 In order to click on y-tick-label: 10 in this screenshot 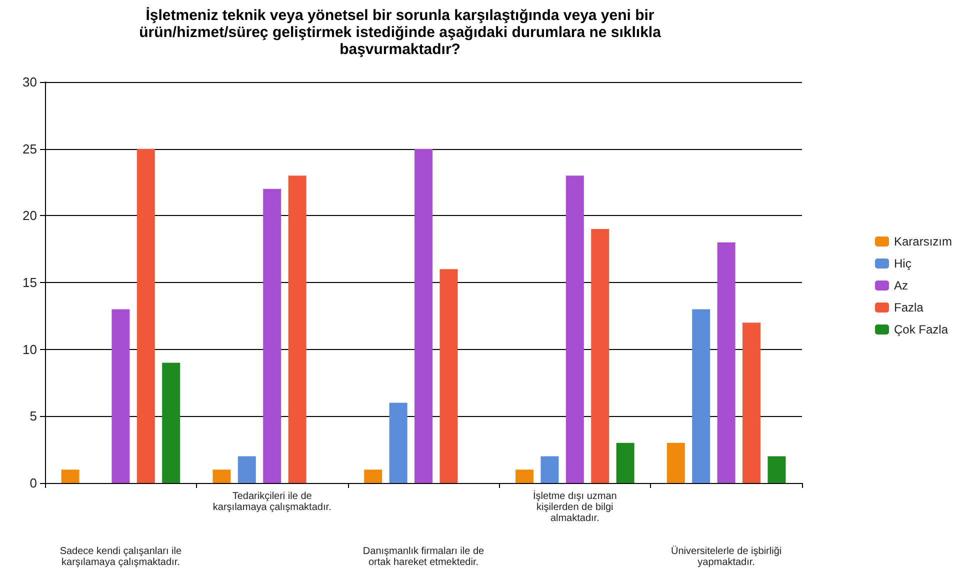, I will do `click(29, 349)`.